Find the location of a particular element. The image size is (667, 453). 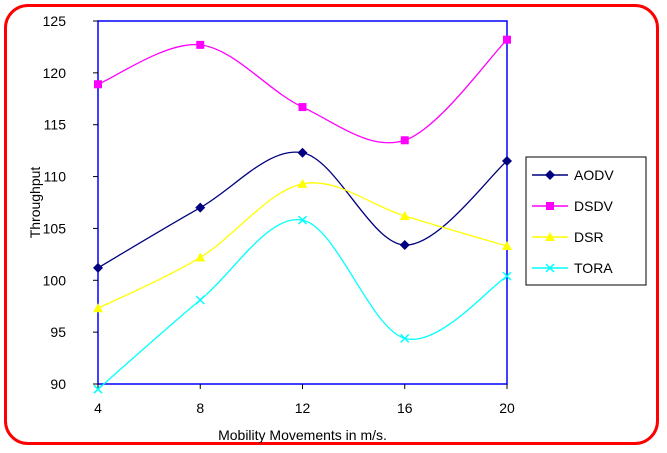

y-tick-label: 125 is located at coordinates (55, 21).